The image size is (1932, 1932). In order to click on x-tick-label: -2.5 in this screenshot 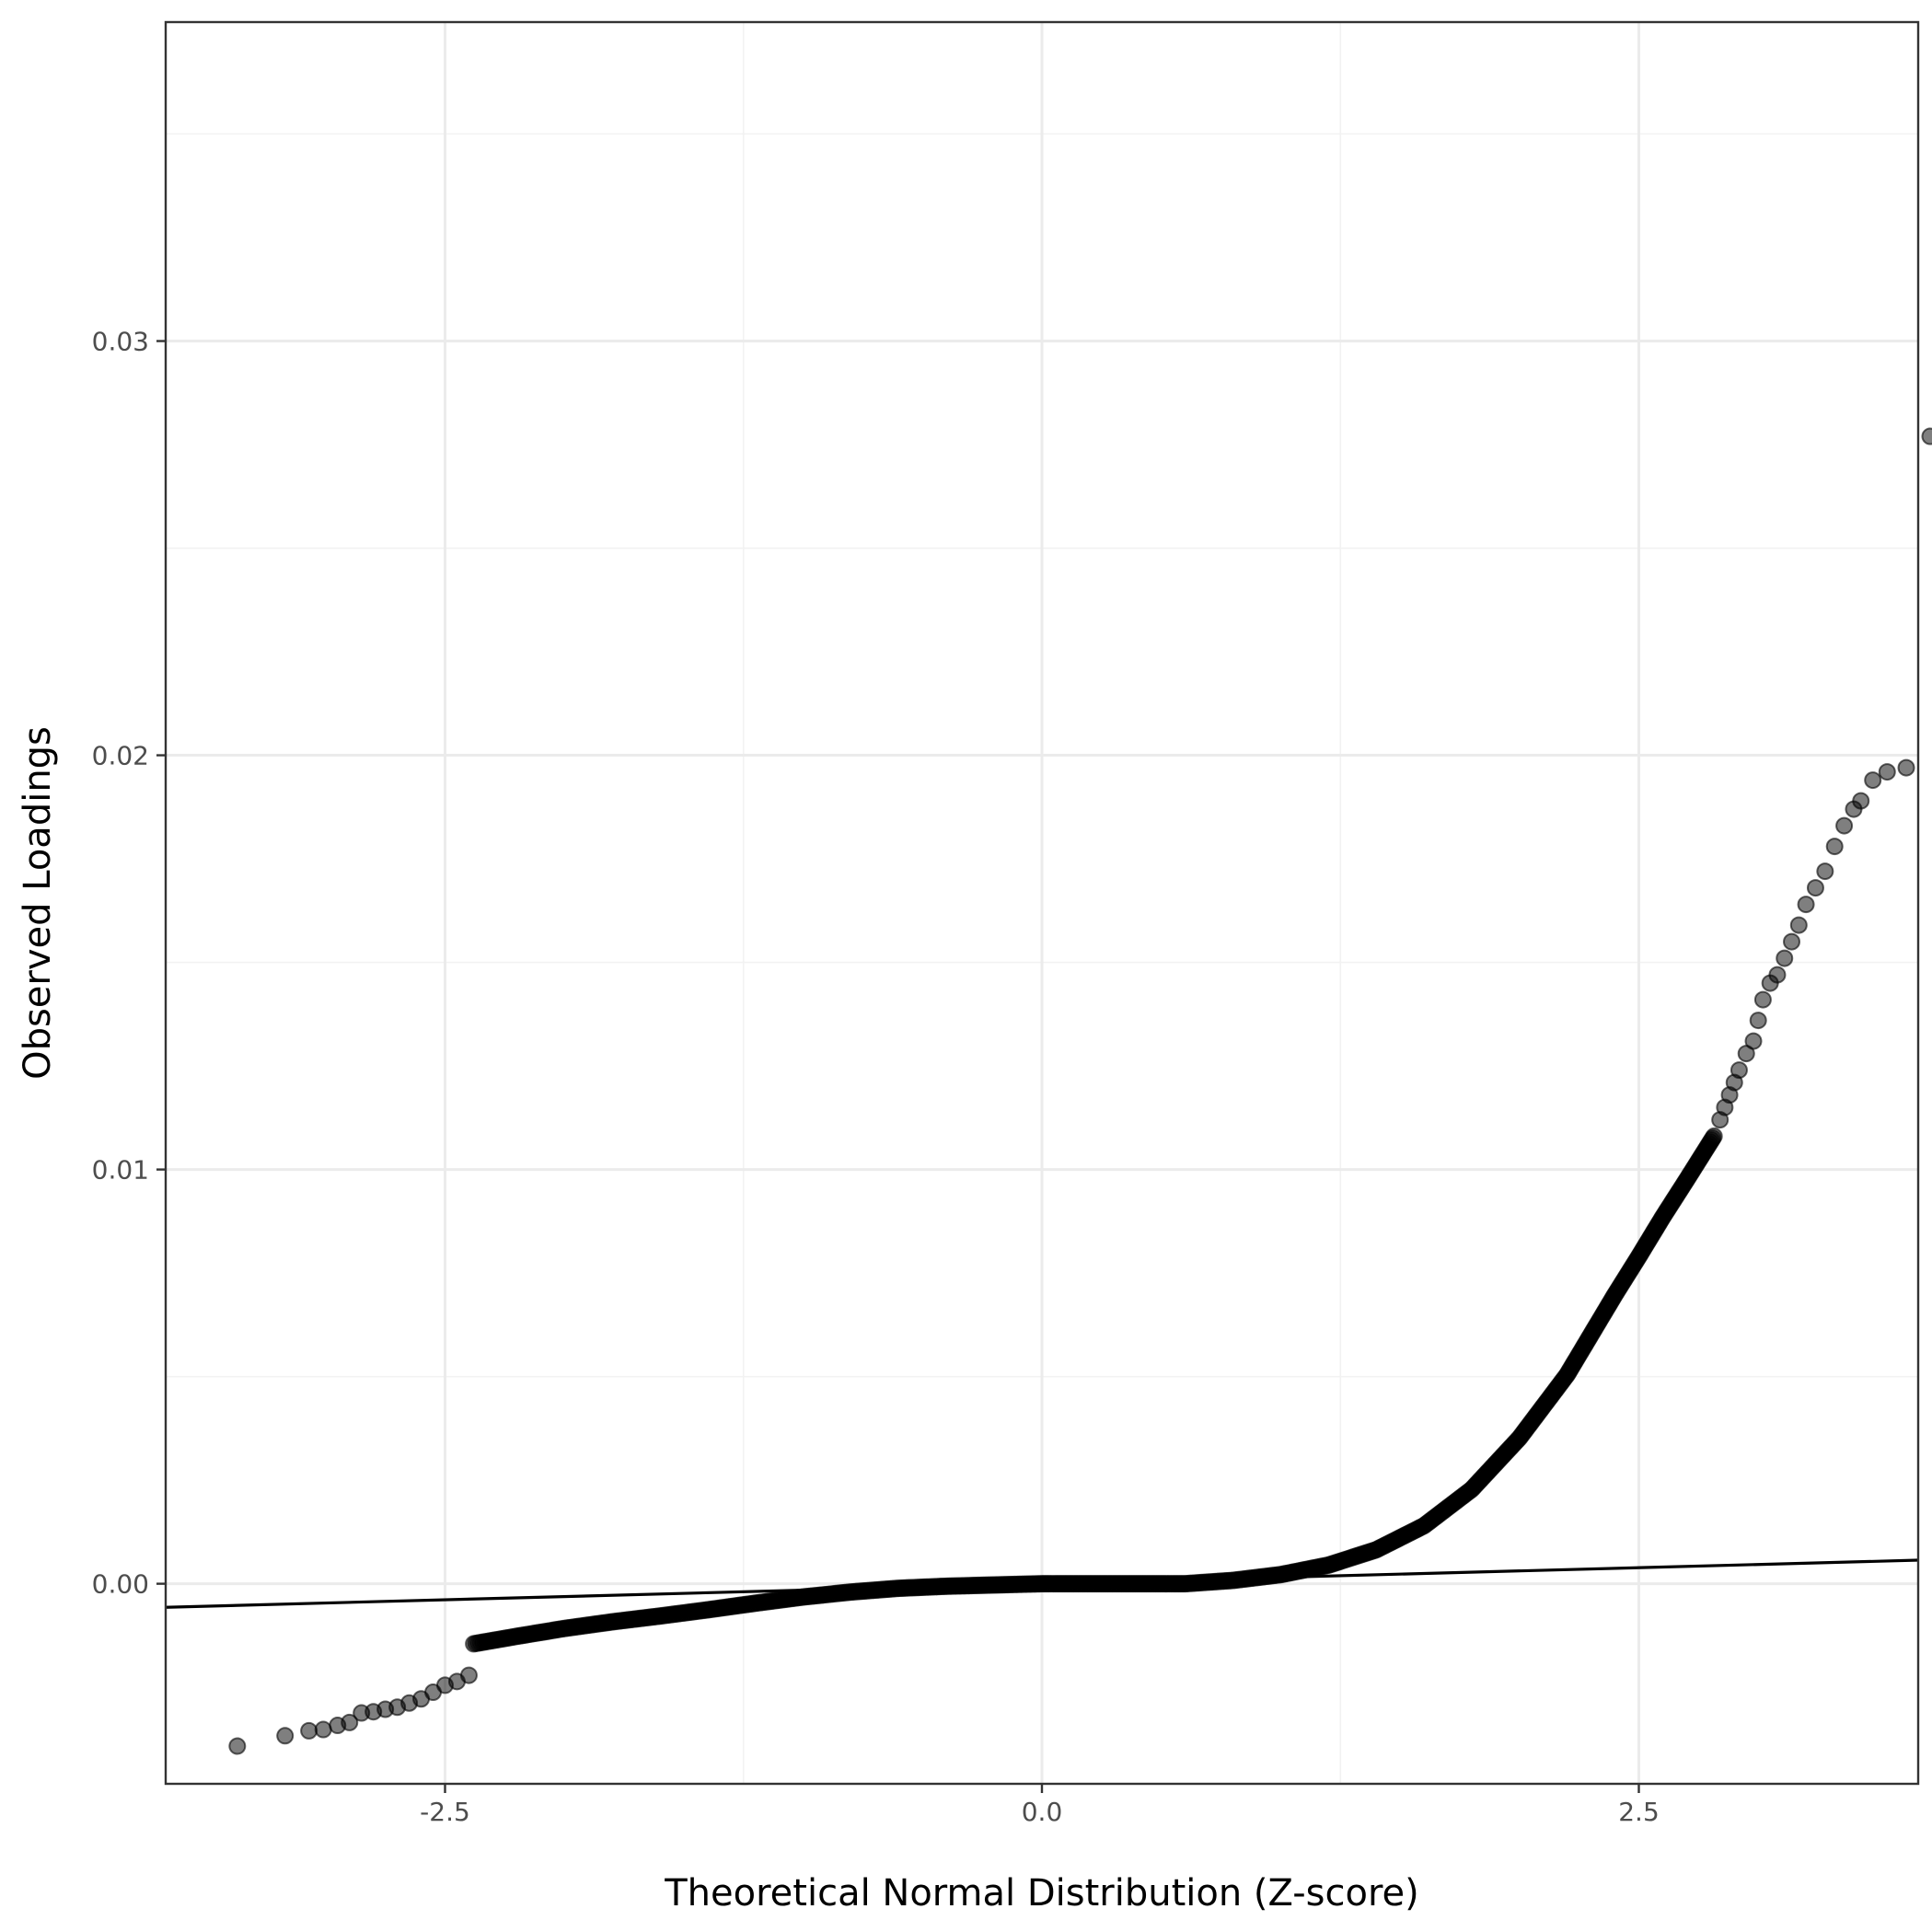, I will do `click(445, 1812)`.